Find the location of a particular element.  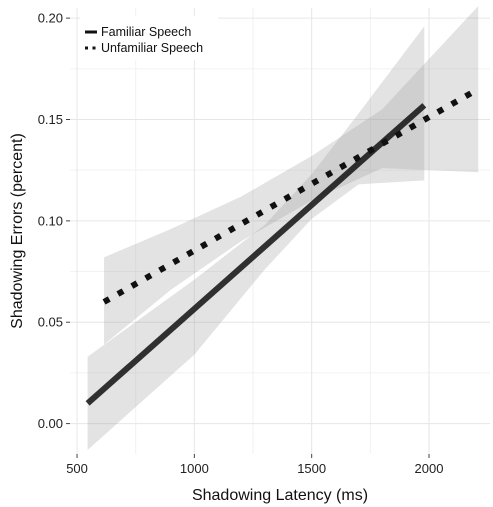

y-tick-label: 0.00 is located at coordinates (50, 423).